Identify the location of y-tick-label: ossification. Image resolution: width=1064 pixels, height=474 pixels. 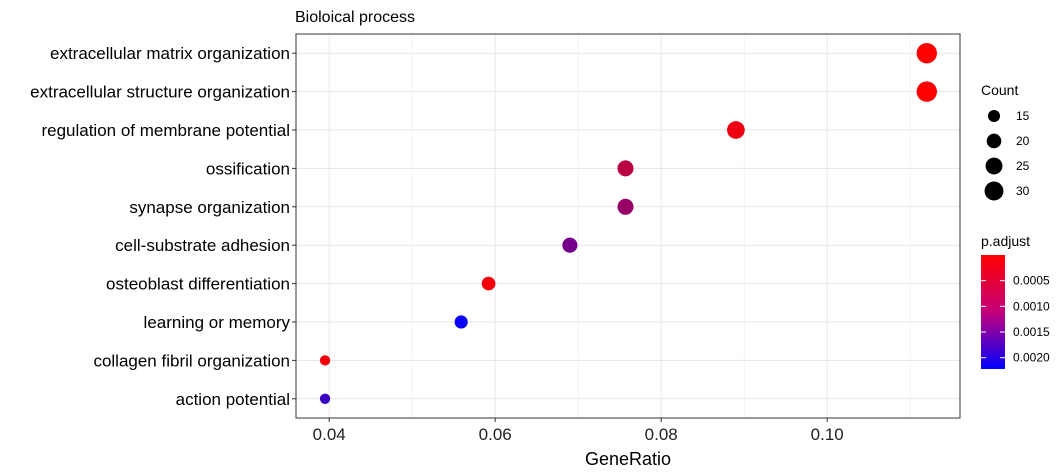
(248, 168).